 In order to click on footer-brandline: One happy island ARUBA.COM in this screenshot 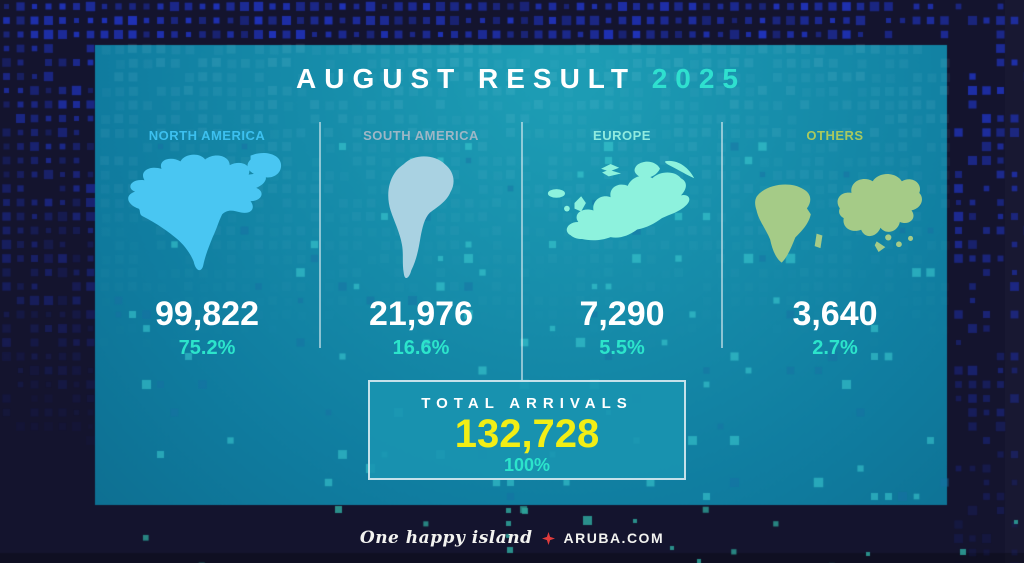, I will do `click(512, 538)`.